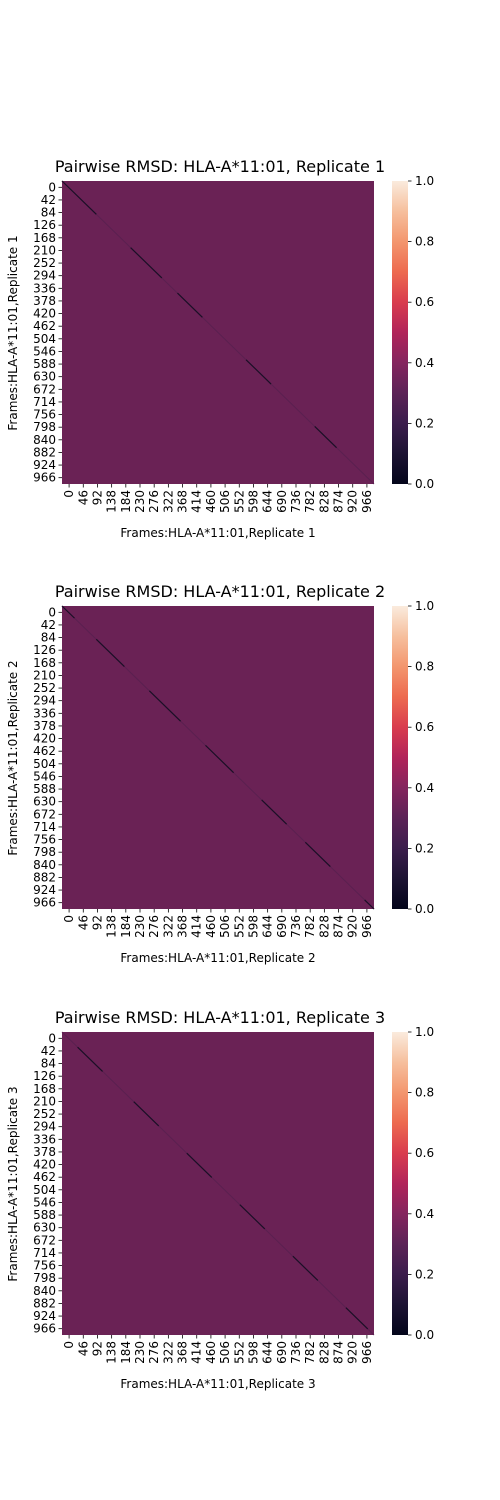 The image size is (500, 1500). Describe the element at coordinates (44, 764) in the screenshot. I see `y-tick-label: 504` at that location.